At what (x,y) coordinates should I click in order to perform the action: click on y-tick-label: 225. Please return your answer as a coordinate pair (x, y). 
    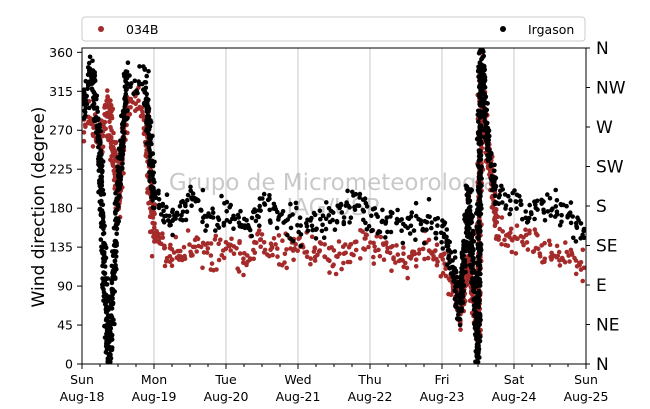
    Looking at the image, I should click on (61, 169).